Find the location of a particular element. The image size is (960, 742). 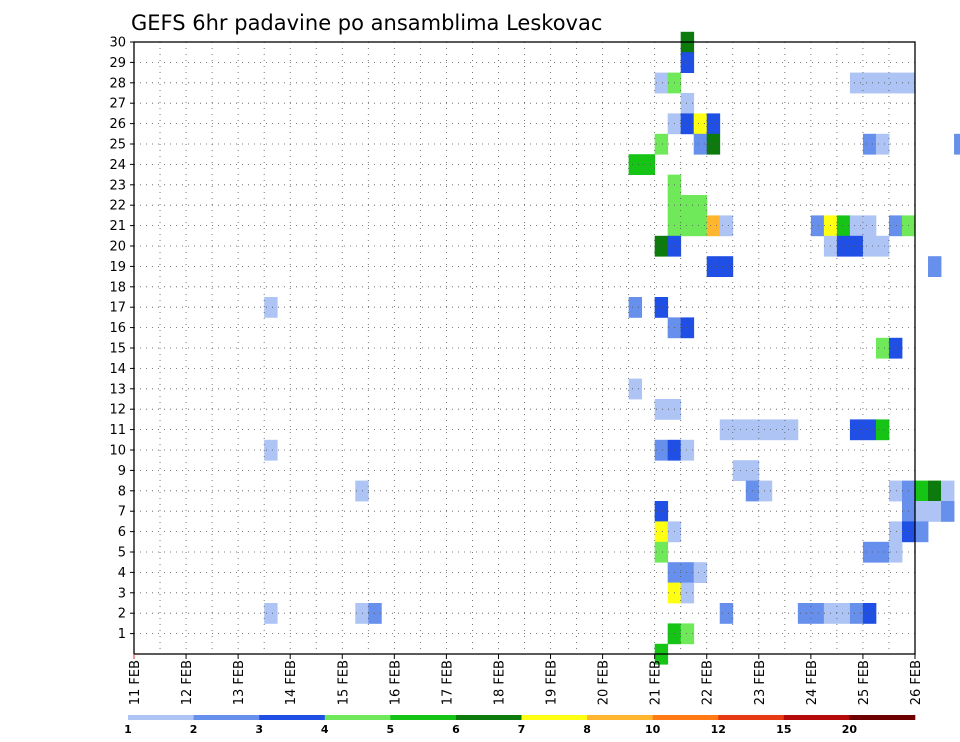

y-tick-label: 29 is located at coordinates (117, 63).